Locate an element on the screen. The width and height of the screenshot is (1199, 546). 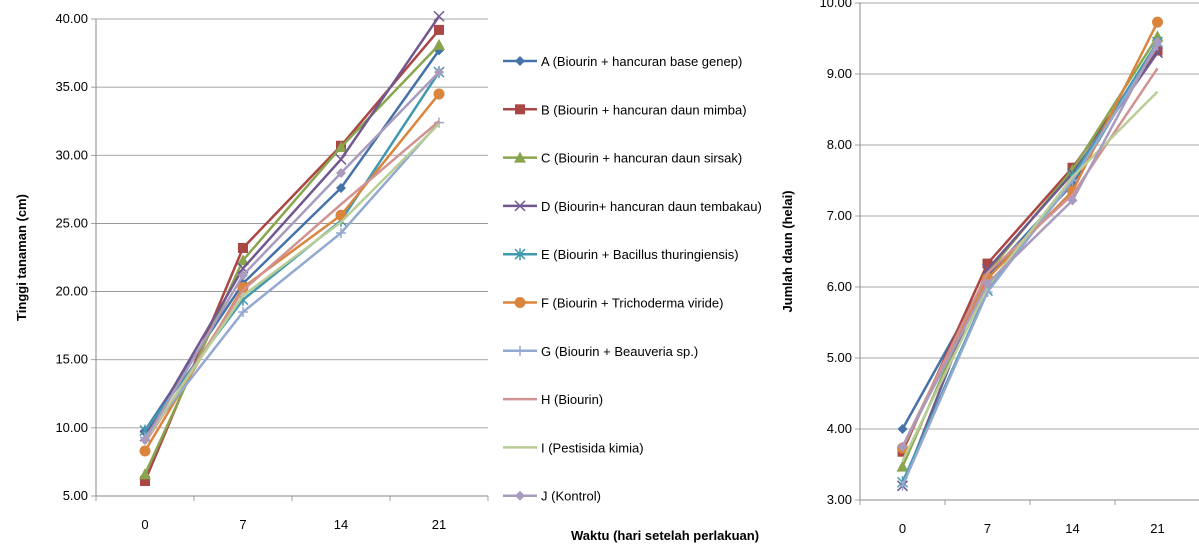
legend-item: A (Biourin + hancuran base genep) is located at coordinates (622, 61).